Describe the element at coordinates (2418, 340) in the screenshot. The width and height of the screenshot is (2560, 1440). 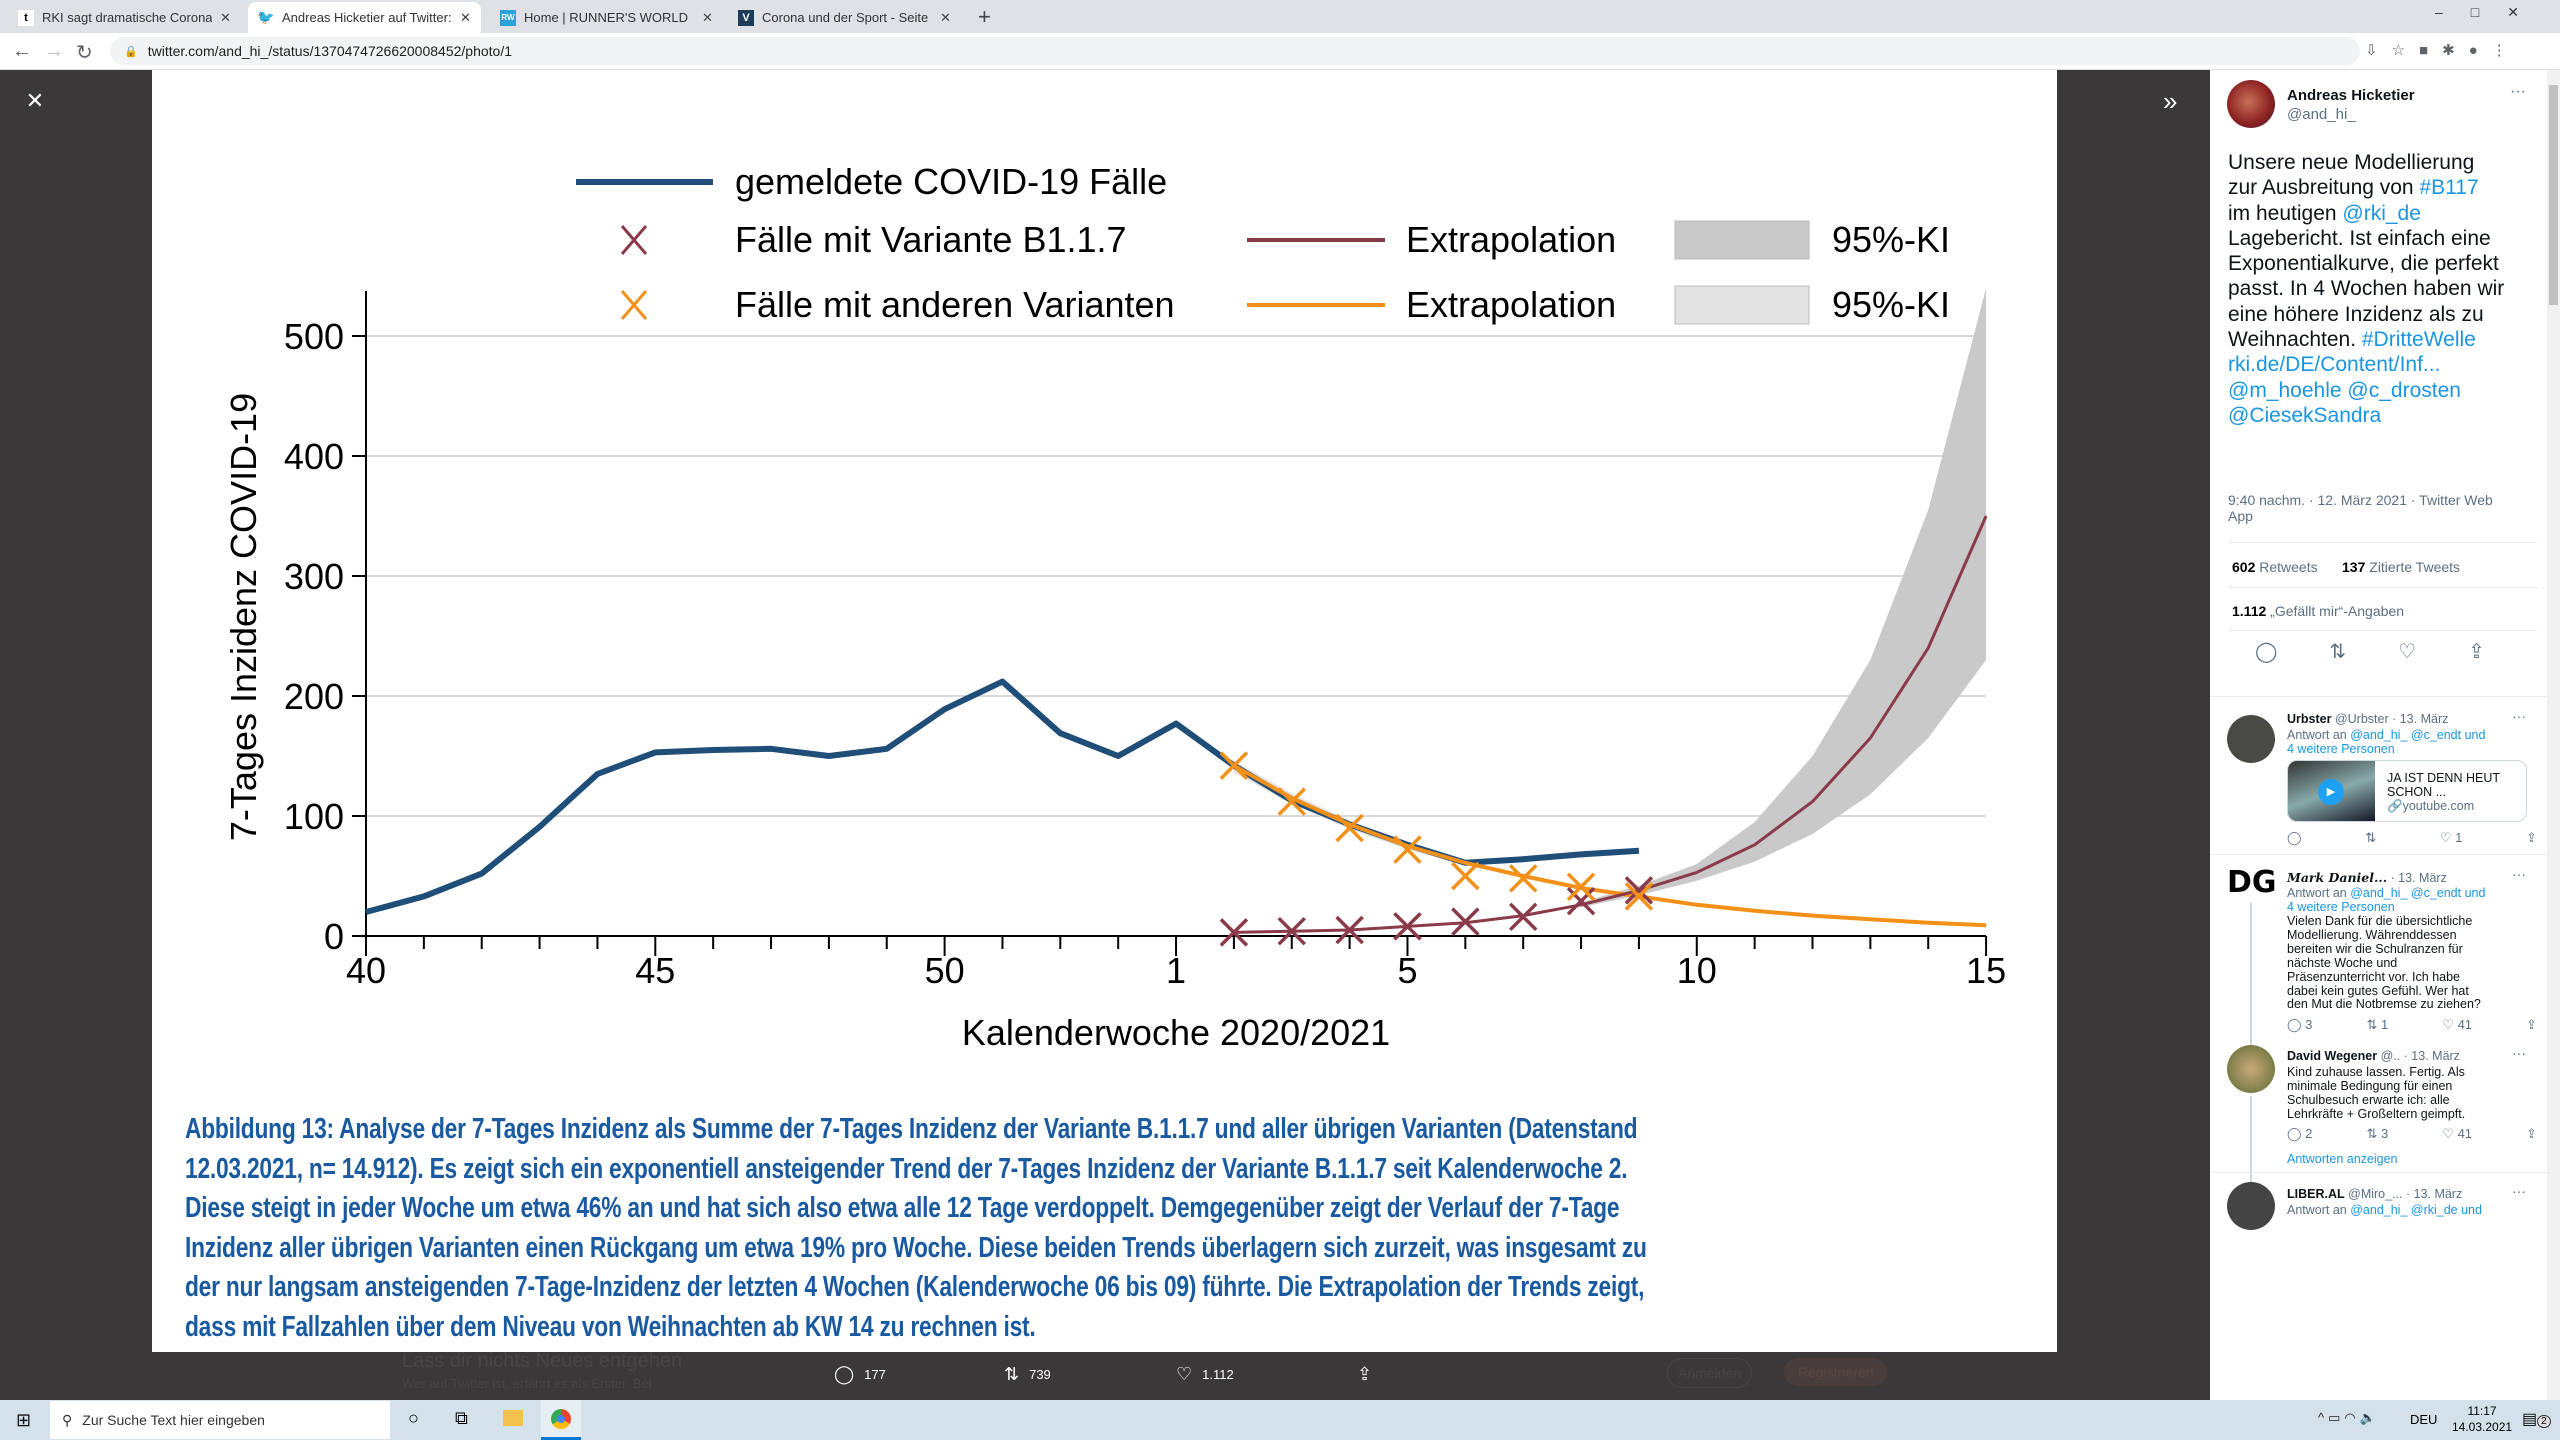
I see `hashtag-link: #DritteWelle` at that location.